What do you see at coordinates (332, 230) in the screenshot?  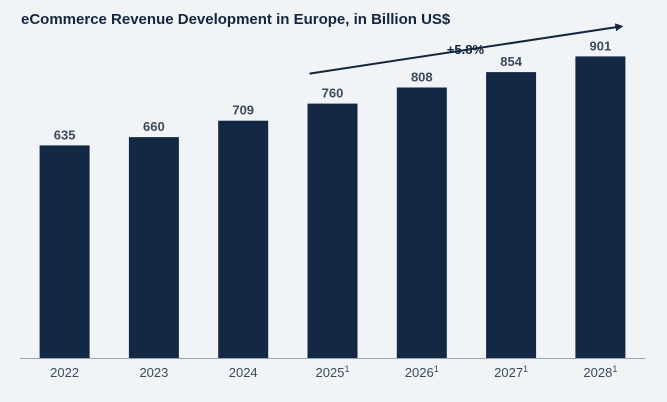 I see `bar-2025` at bounding box center [332, 230].